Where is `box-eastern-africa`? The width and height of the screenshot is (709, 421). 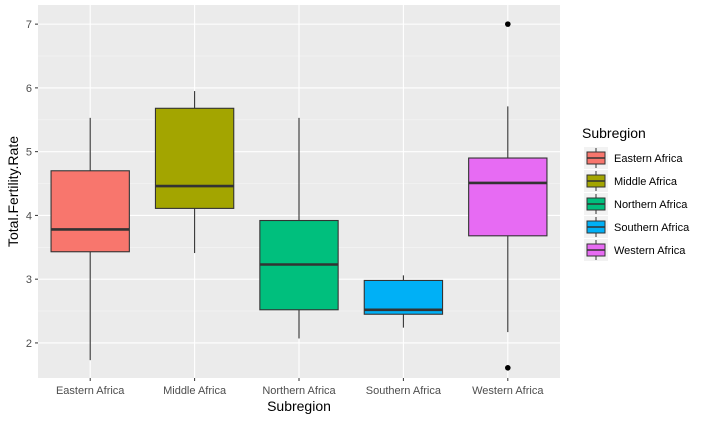 box-eastern-africa is located at coordinates (90, 239).